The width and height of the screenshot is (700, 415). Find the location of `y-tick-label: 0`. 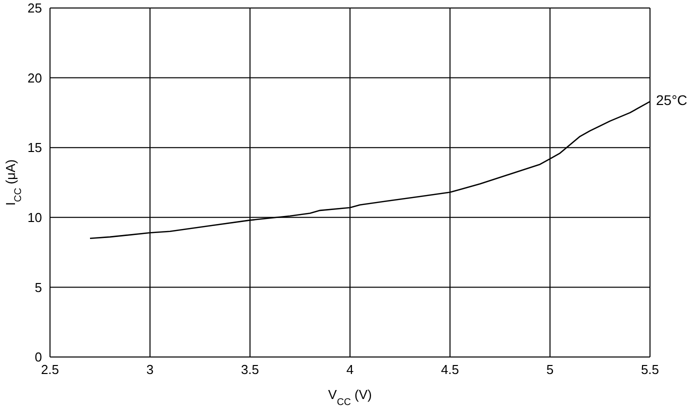

y-tick-label: 0 is located at coordinates (38, 357).